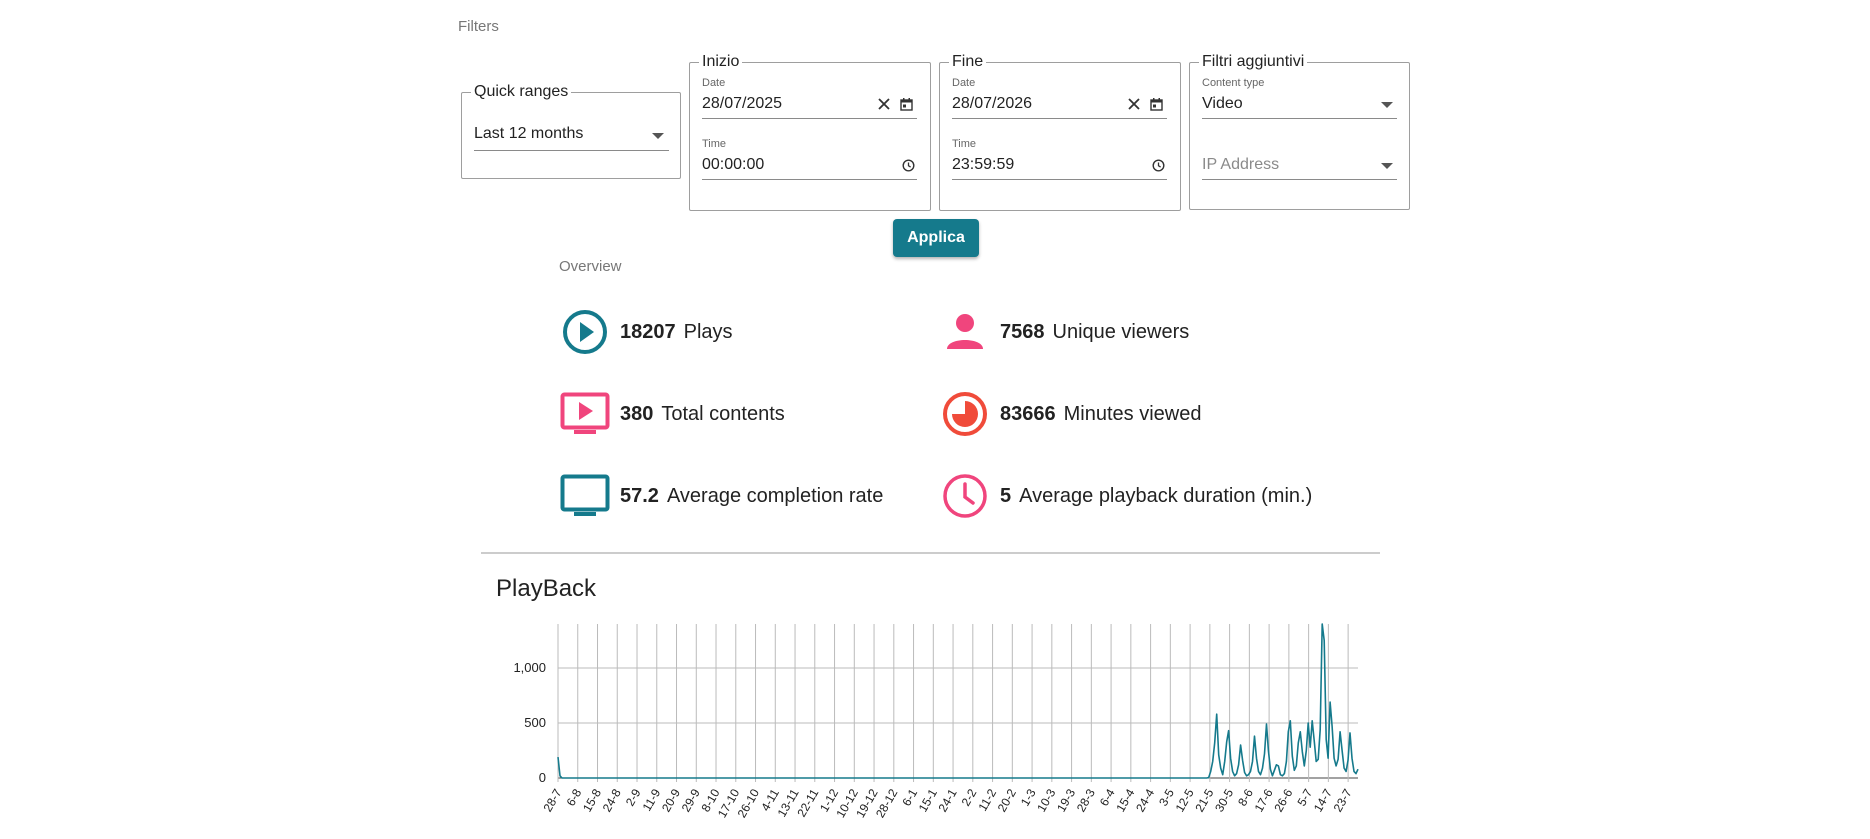 The image size is (1870, 839). Describe the element at coordinates (1233, 83) in the screenshot. I see `content-type-label: Content type` at that location.